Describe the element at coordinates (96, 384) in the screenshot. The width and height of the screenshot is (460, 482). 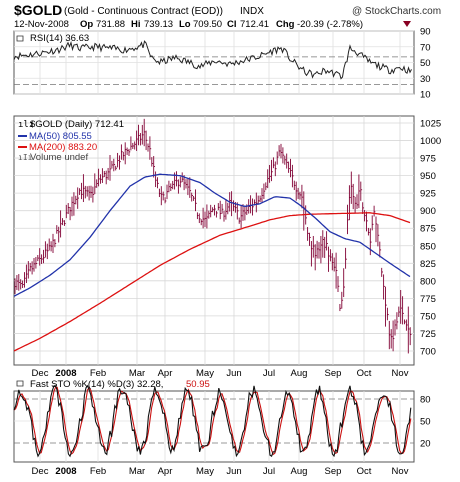
I see `sto-legend: Fast STO %K(14) %D(3) 32.28,` at that location.